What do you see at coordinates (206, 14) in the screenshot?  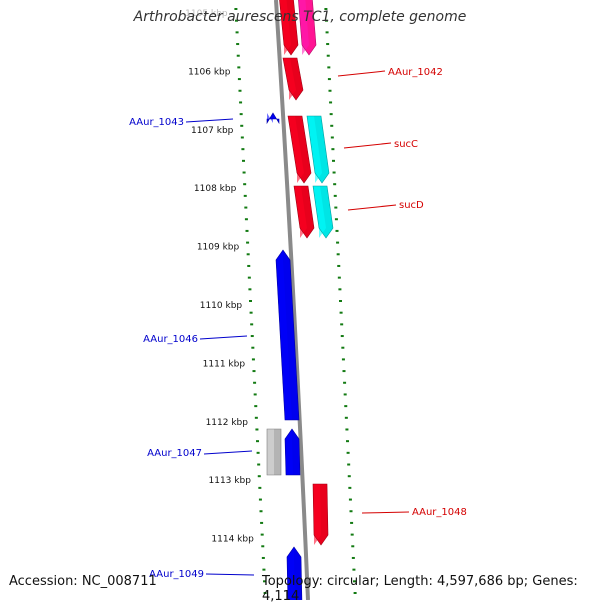 I see `ruler-tick-label: 1105 kbp` at bounding box center [206, 14].